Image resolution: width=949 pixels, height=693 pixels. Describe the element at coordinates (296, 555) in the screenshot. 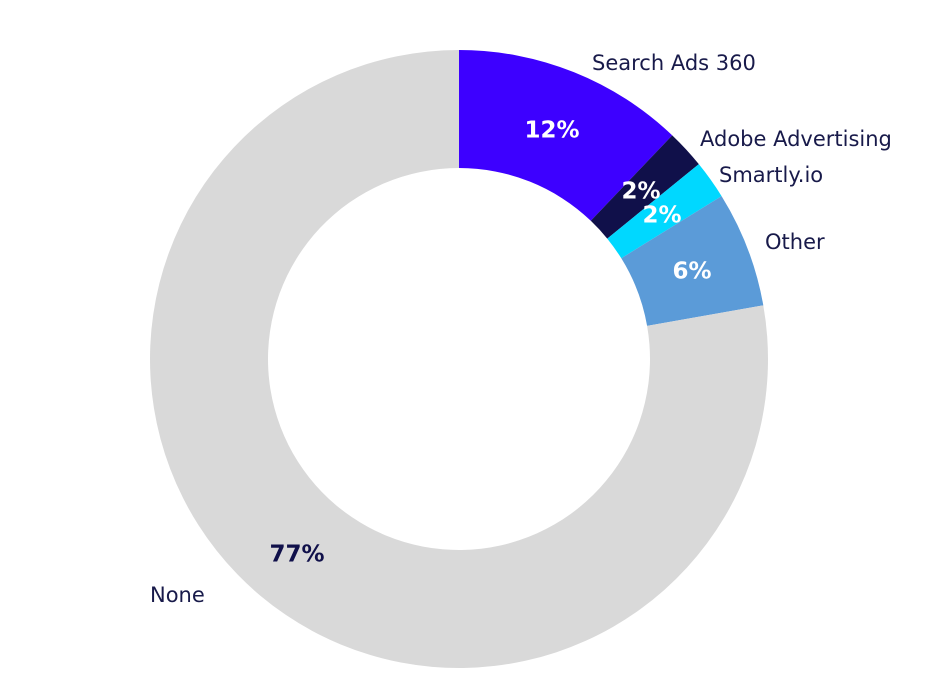

I see `value-label-none: 77%` at that location.